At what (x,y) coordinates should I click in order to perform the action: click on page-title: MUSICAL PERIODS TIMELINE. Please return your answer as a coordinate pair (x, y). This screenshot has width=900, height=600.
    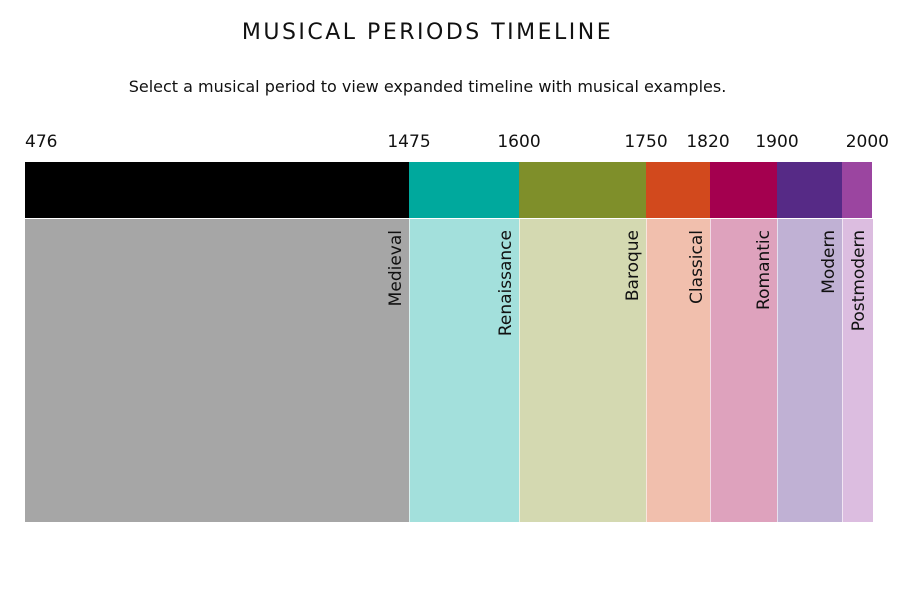
    Looking at the image, I should click on (427, 32).